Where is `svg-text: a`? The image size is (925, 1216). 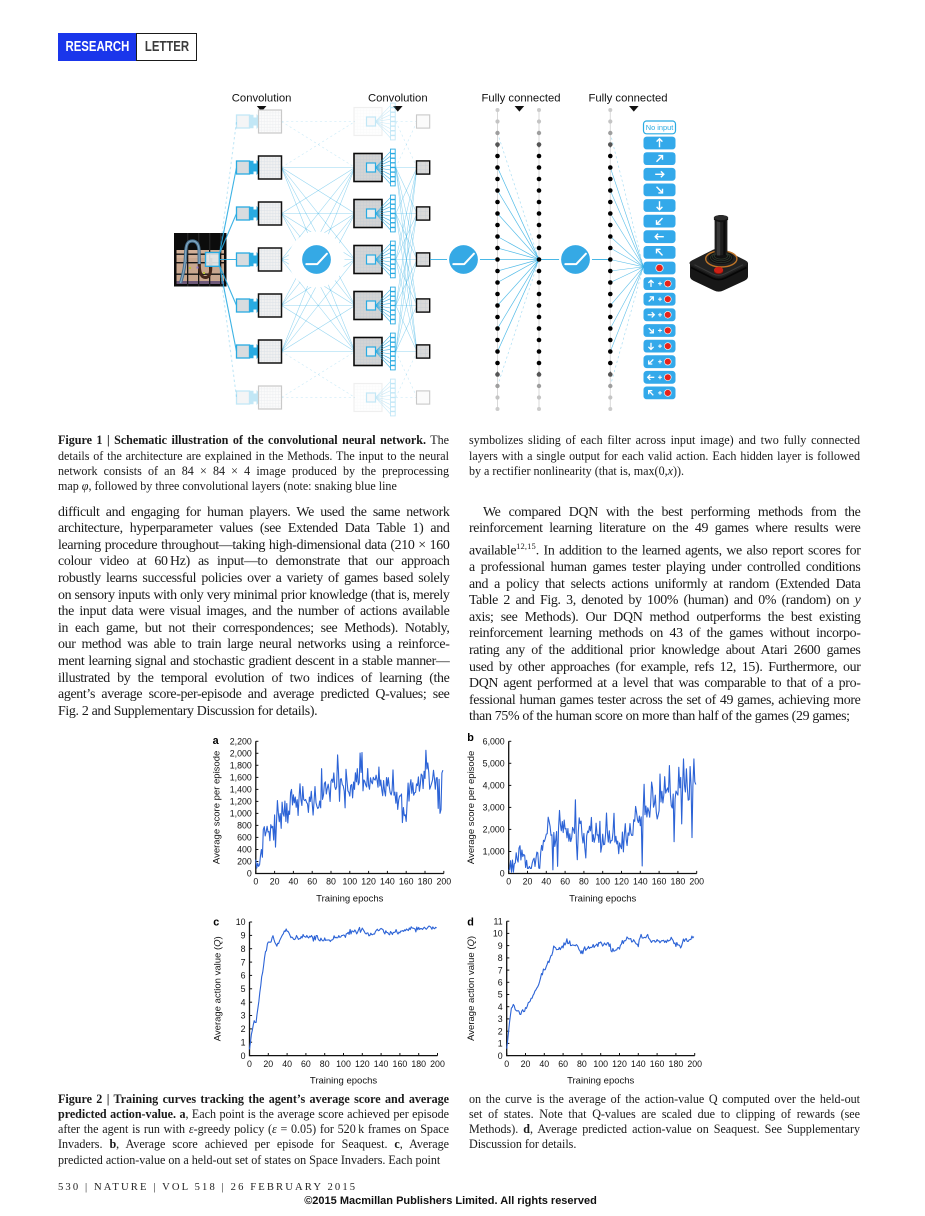 svg-text: a is located at coordinates (216, 741).